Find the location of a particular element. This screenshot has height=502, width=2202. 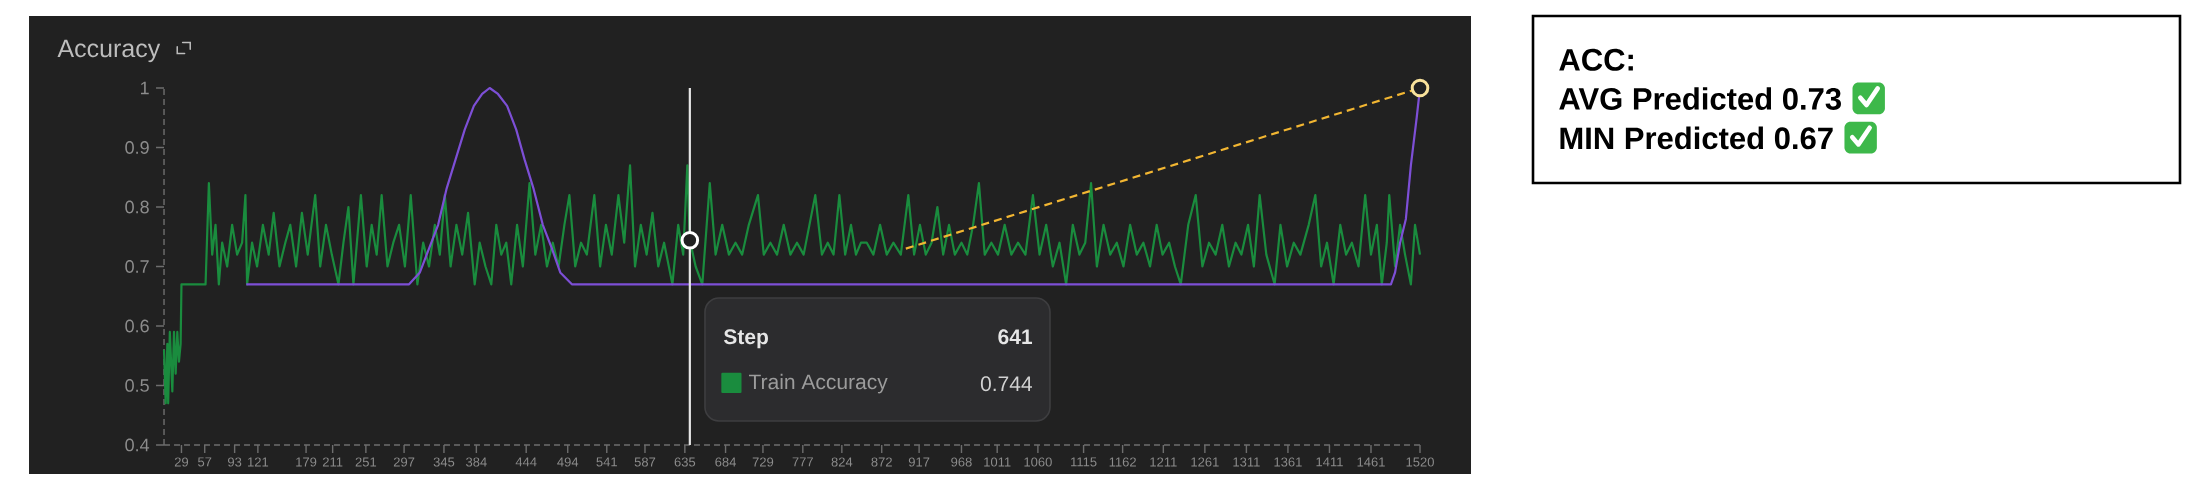

x-tick-label: 211 is located at coordinates (332, 462).